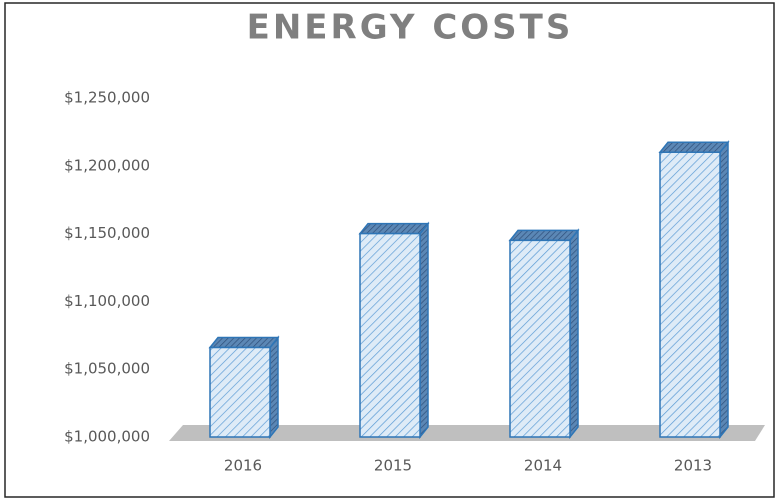  Describe the element at coordinates (243, 466) in the screenshot. I see `x-tick-label: 2016` at that location.